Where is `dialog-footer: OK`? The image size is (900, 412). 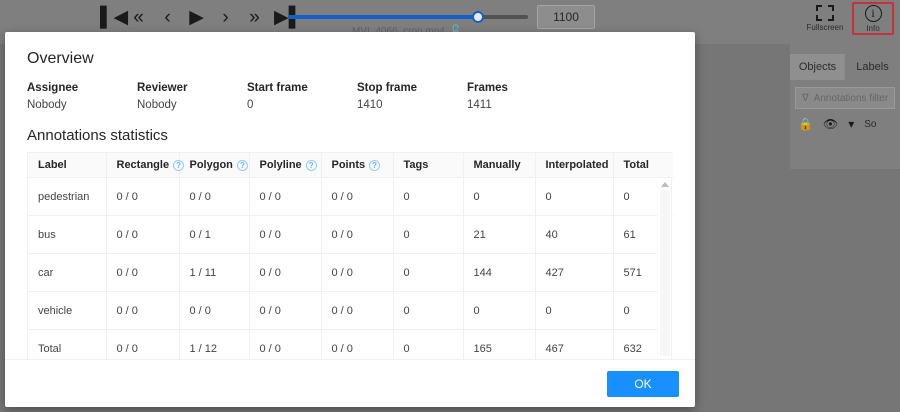 dialog-footer: OK is located at coordinates (350, 383).